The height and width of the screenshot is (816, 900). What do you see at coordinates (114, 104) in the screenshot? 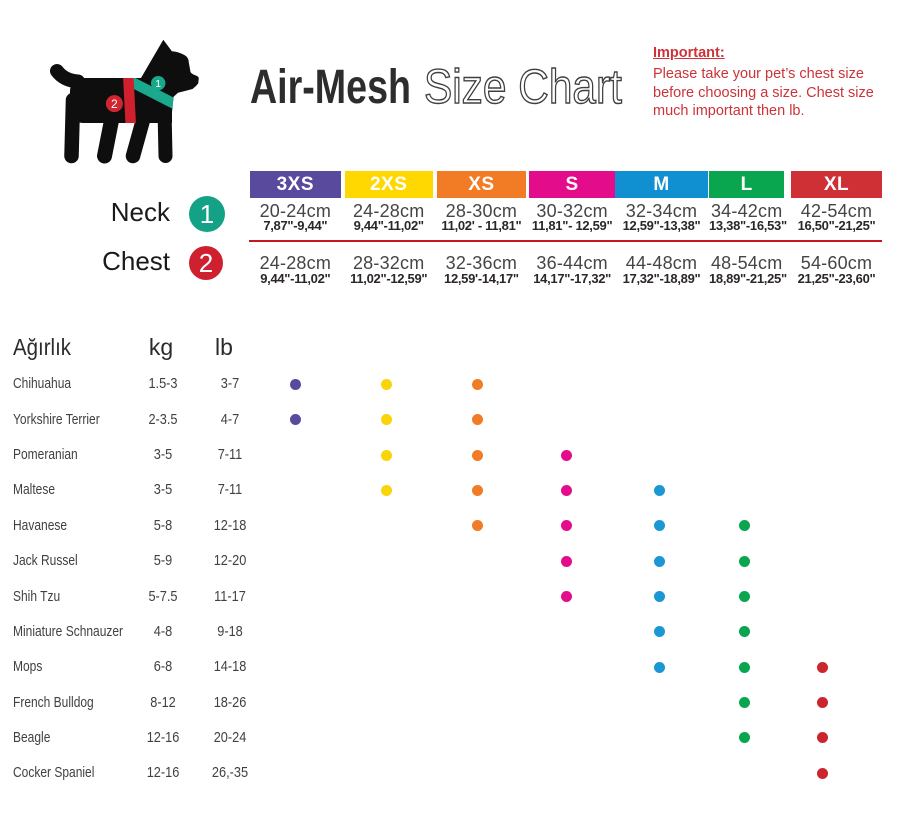
I see `svg-text: 2` at bounding box center [114, 104].